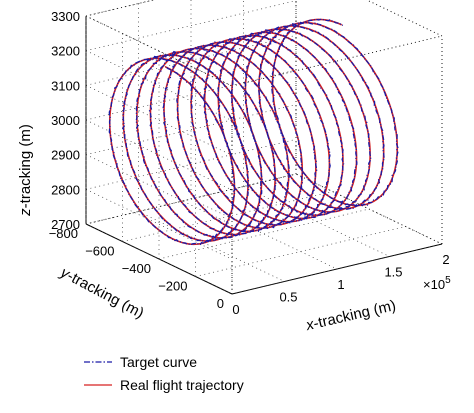  Describe the element at coordinates (182, 385) in the screenshot. I see `legend-label-real-flight-trajectory: Real flight trajectory` at that location.